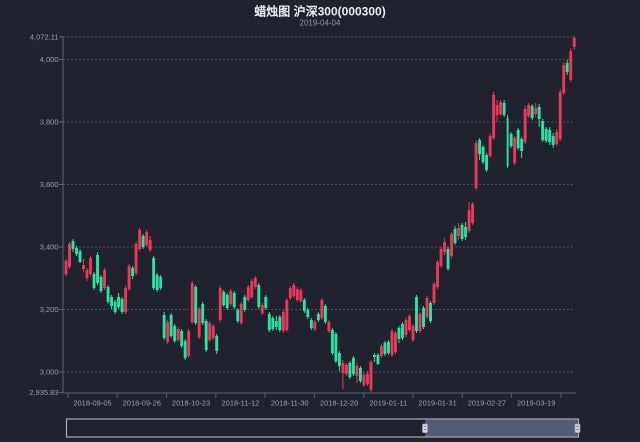  What do you see at coordinates (92, 403) in the screenshot?
I see `svg-text: 2018-09-05` at bounding box center [92, 403].